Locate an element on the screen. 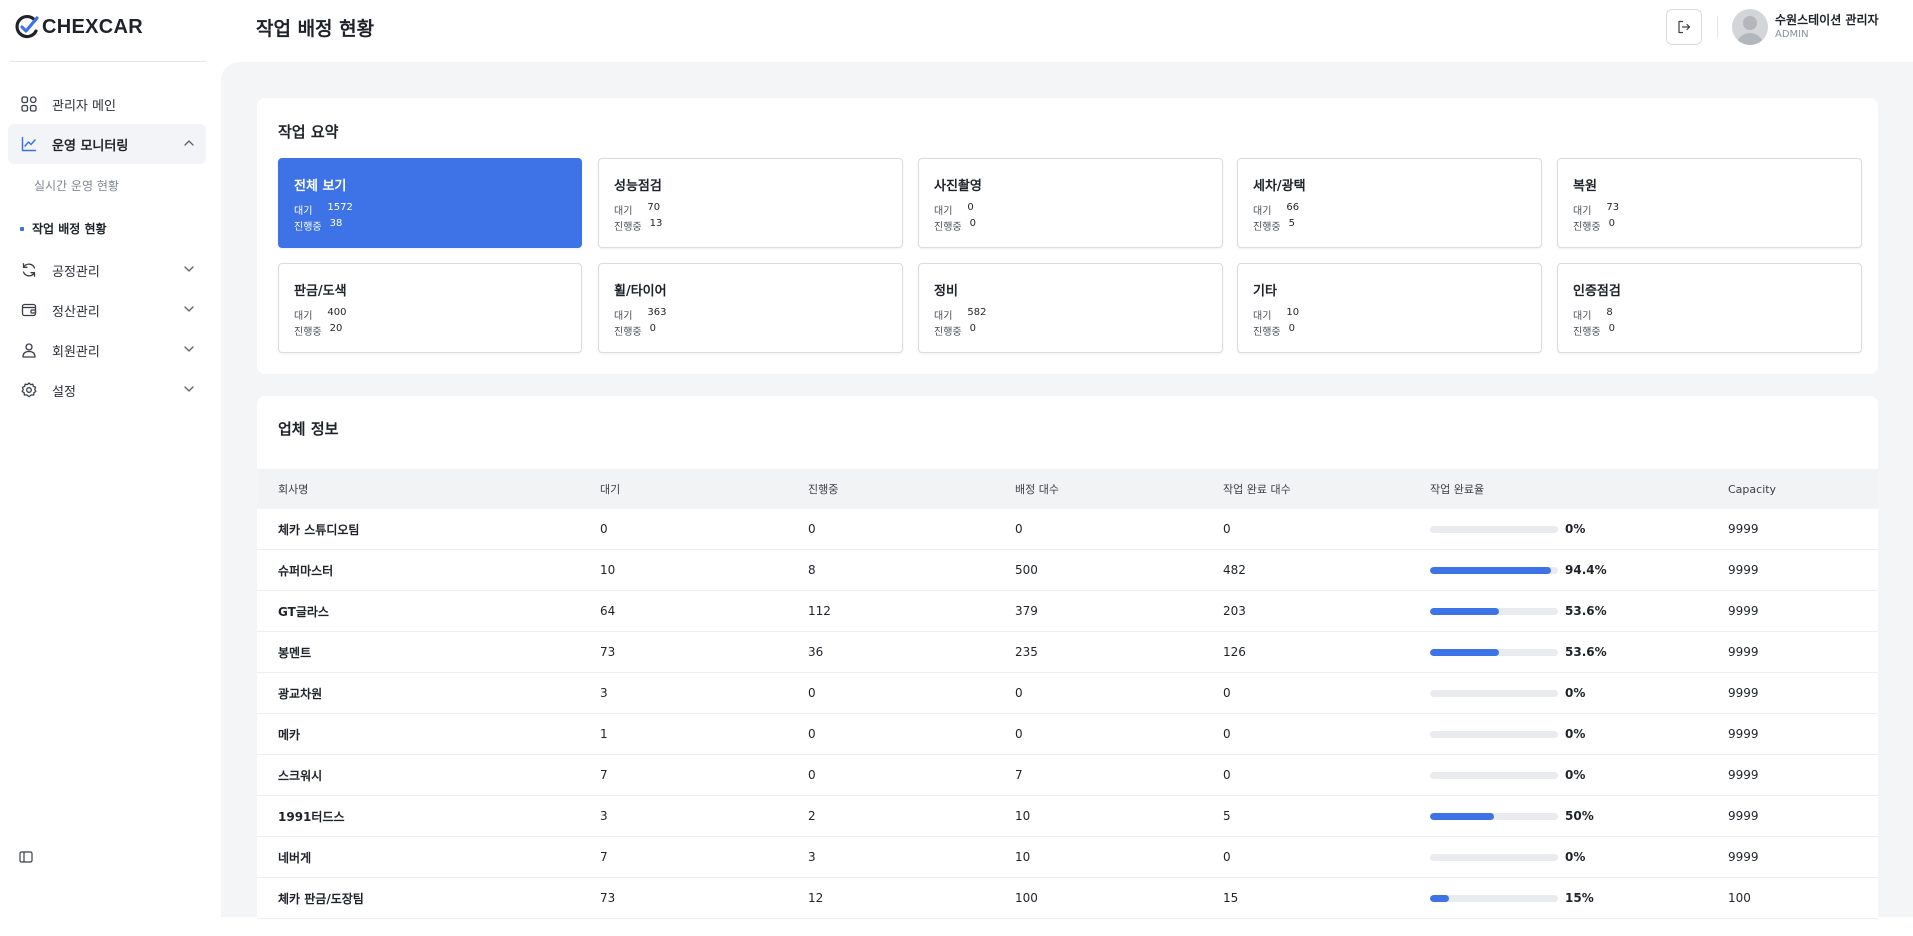  table-row: 스크워시 7 0 7 0 0% 9999 is located at coordinates (1067, 775).